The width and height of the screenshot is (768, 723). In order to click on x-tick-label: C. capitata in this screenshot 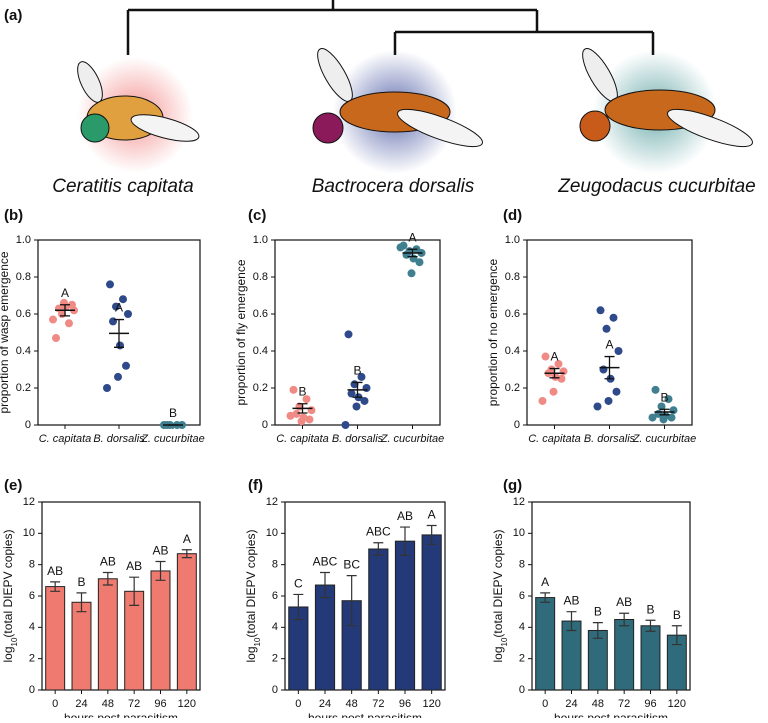, I will do `click(554, 439)`.